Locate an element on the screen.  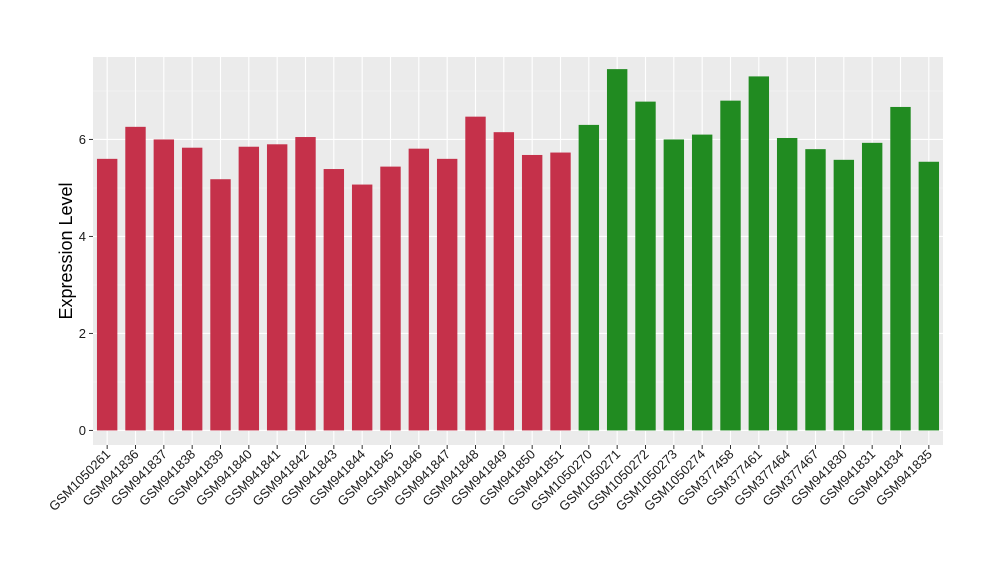
y-axis-title: Expression Level is located at coordinates (66, 250).